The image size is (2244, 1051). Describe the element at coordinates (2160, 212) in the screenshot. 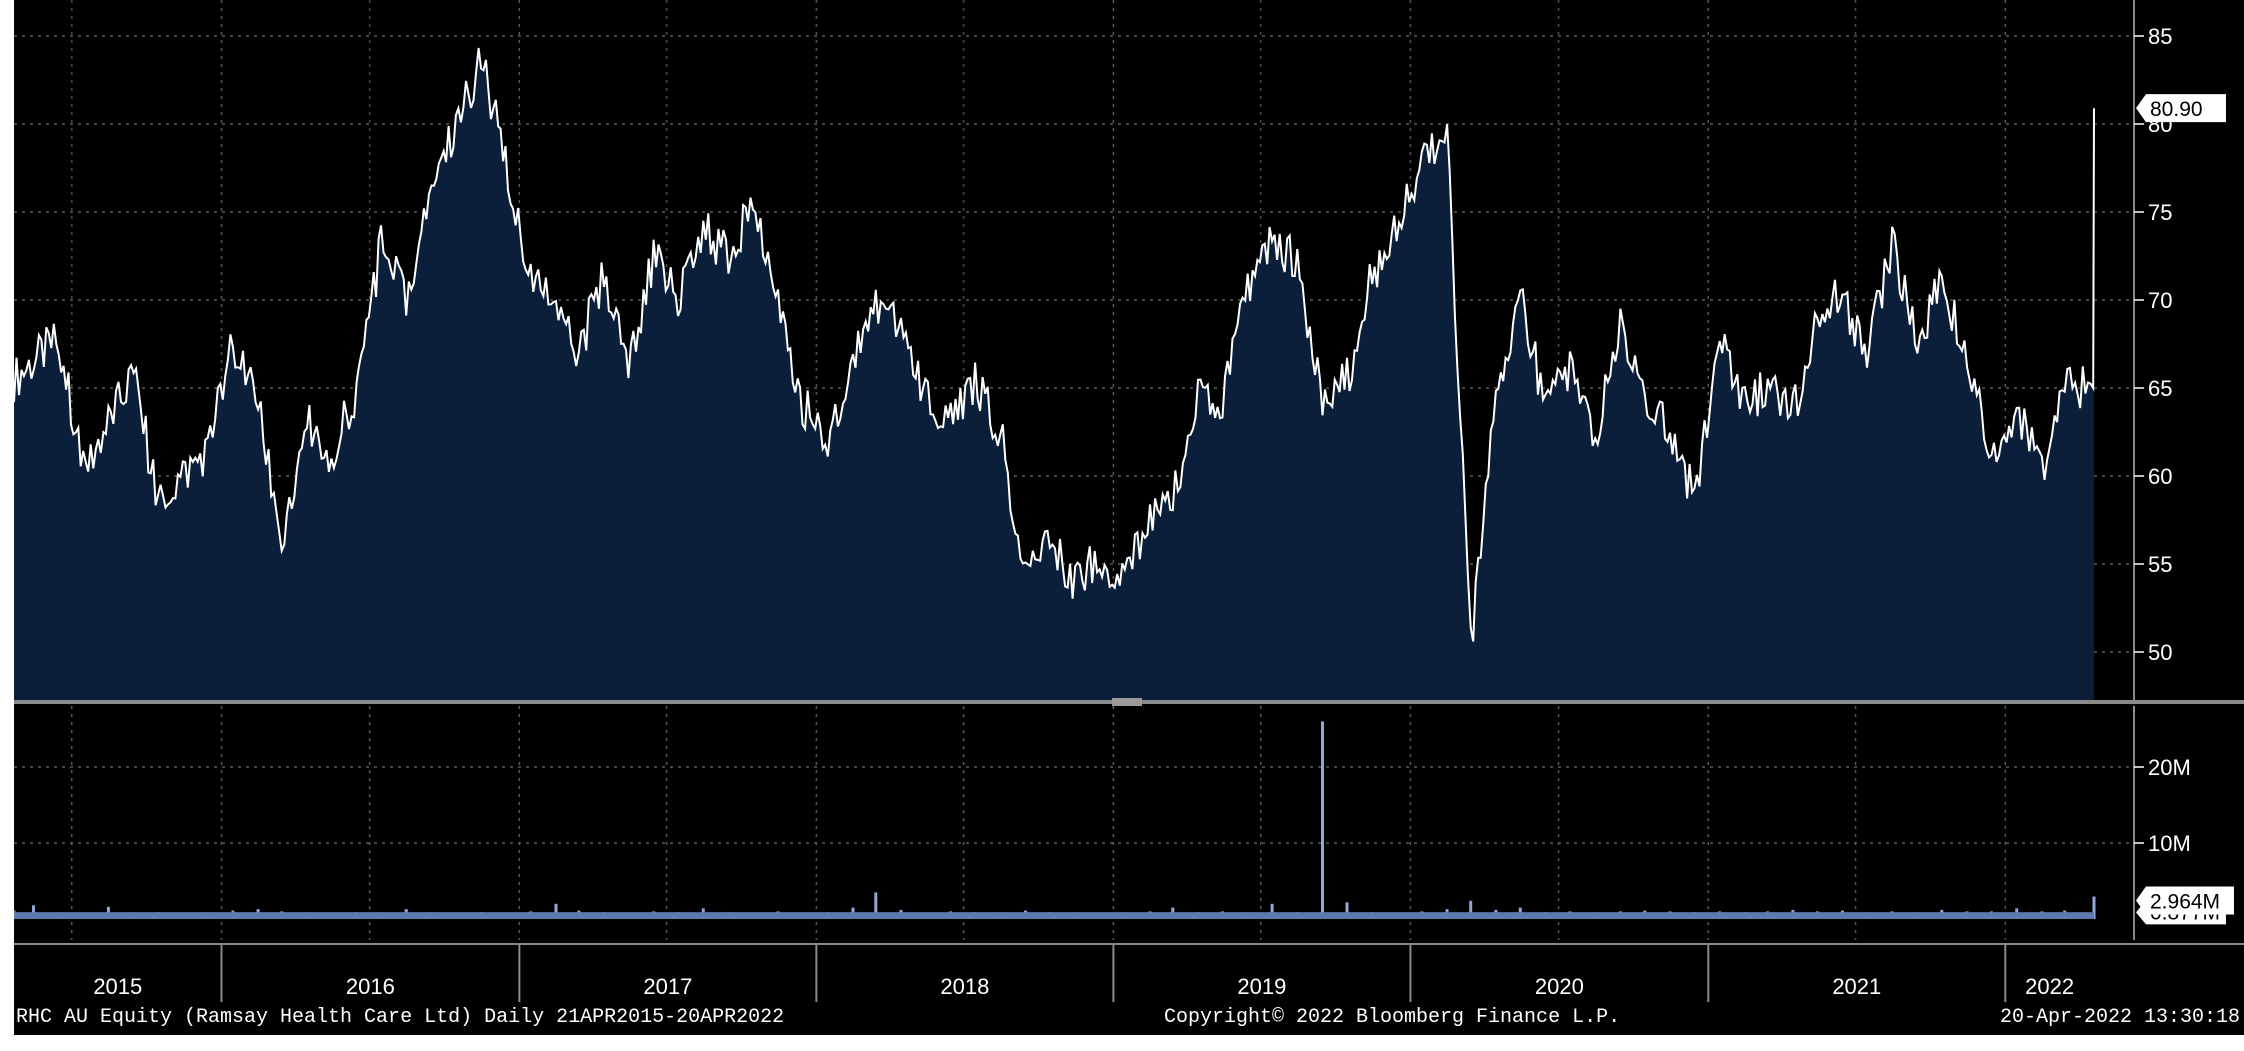

I see `price-tick-label: 75` at that location.